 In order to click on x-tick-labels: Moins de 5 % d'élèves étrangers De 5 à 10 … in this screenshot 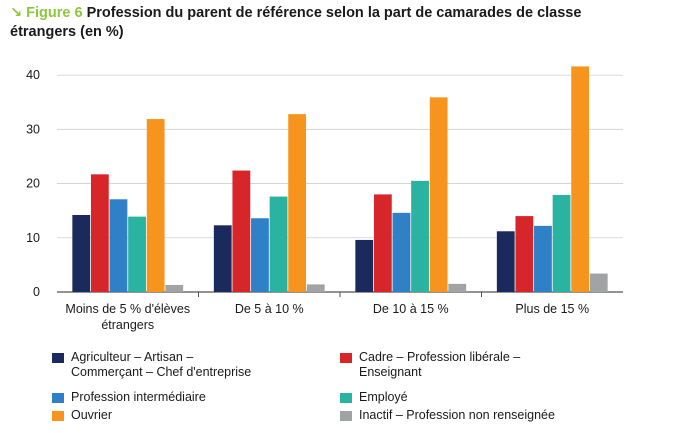, I will do `click(327, 317)`.